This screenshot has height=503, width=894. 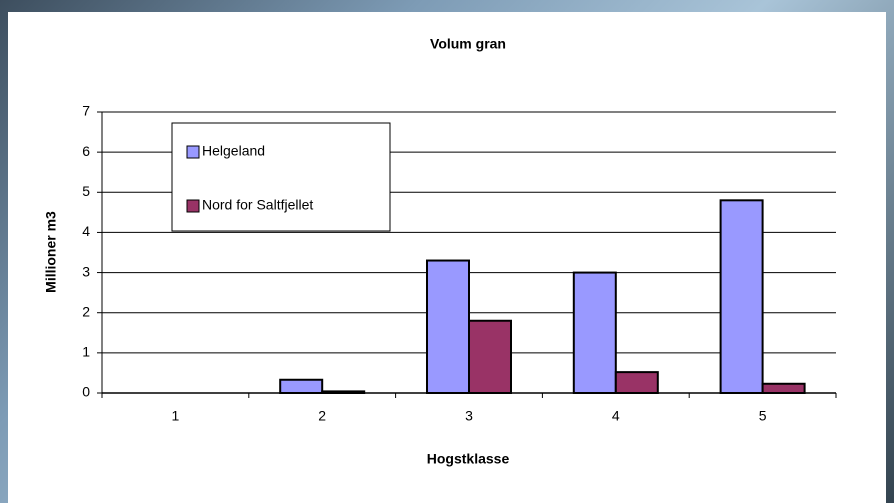 I want to click on y-tick-label: 7, so click(x=86, y=111).